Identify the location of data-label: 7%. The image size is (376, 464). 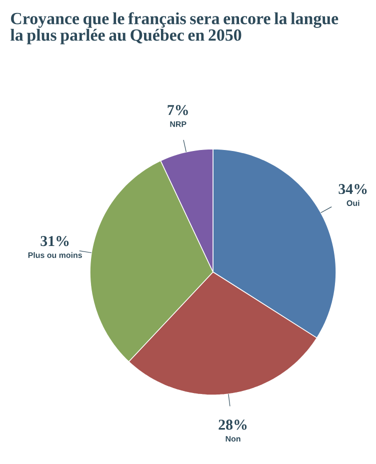
(178, 110).